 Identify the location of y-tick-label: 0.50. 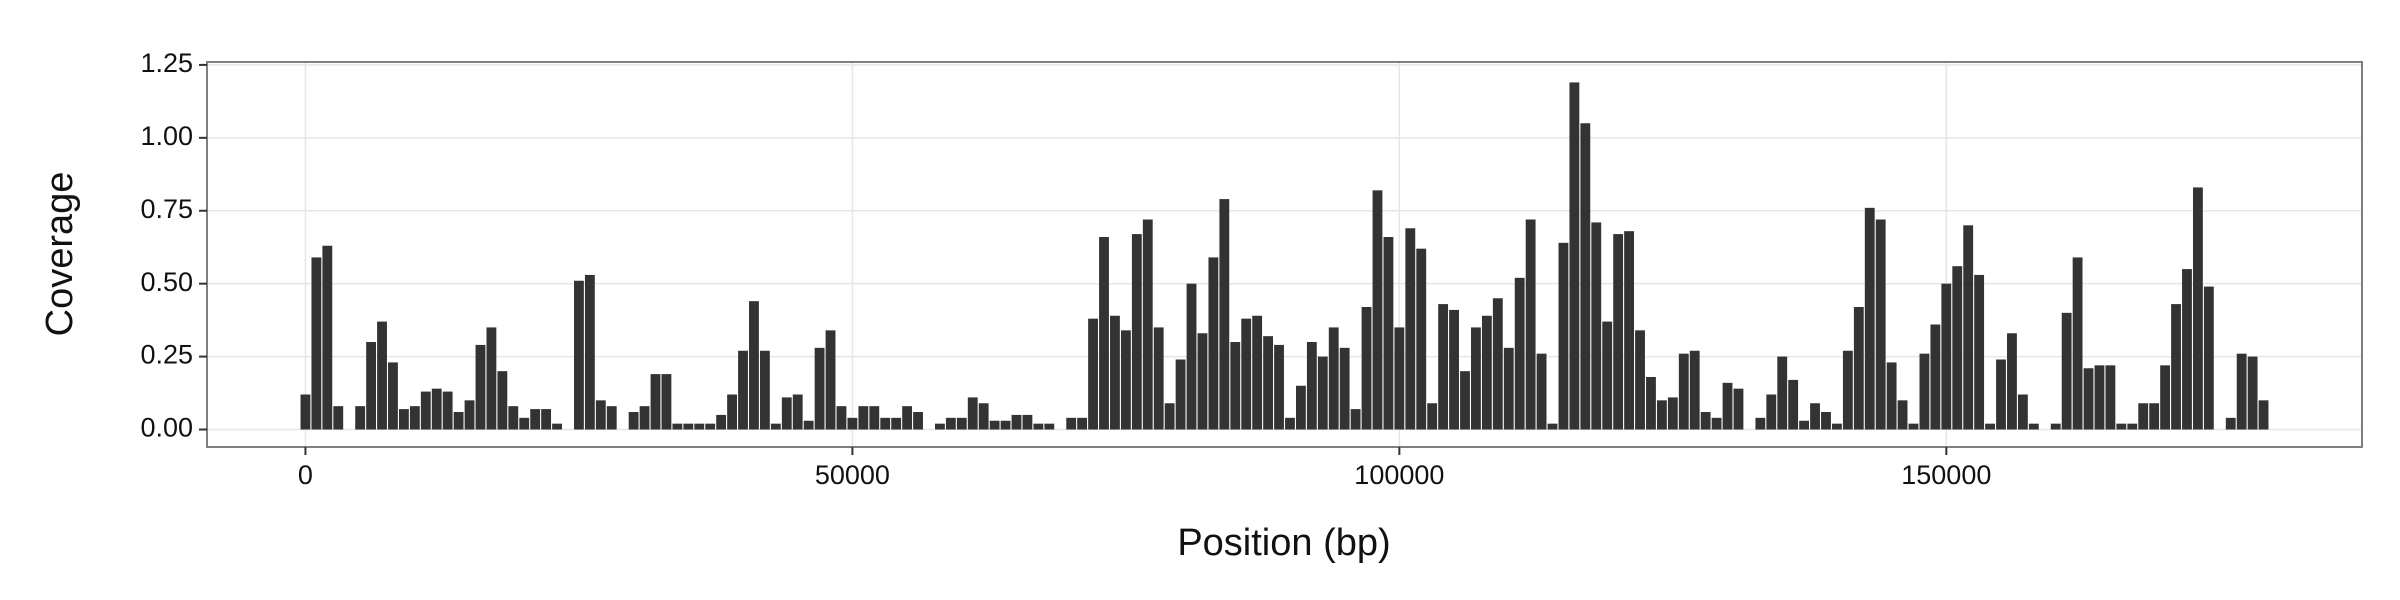
(166, 282).